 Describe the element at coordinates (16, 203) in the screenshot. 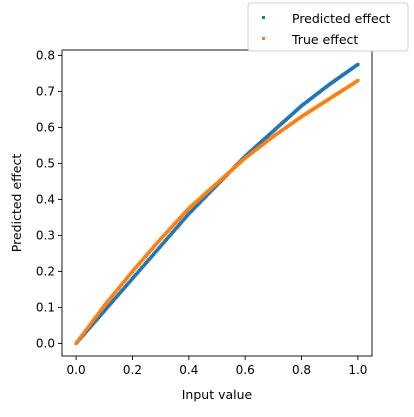

I see `y-axis-label: Predicted effect` at that location.